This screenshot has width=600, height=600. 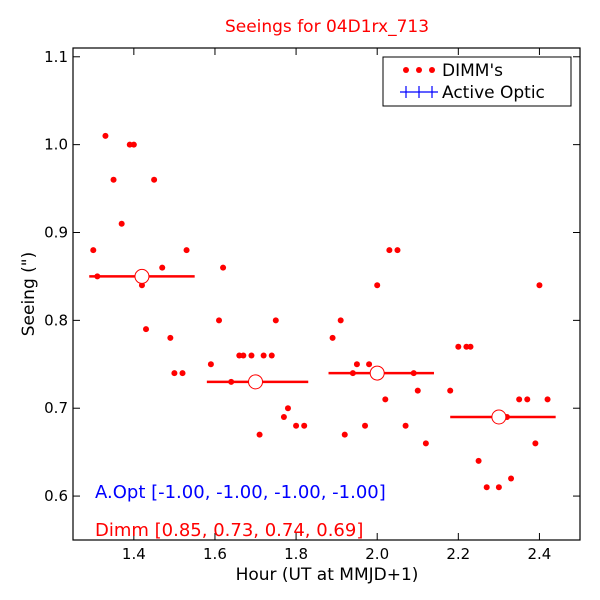 What do you see at coordinates (29, 294) in the screenshot?
I see `y-axis-label: Seeing (")` at bounding box center [29, 294].